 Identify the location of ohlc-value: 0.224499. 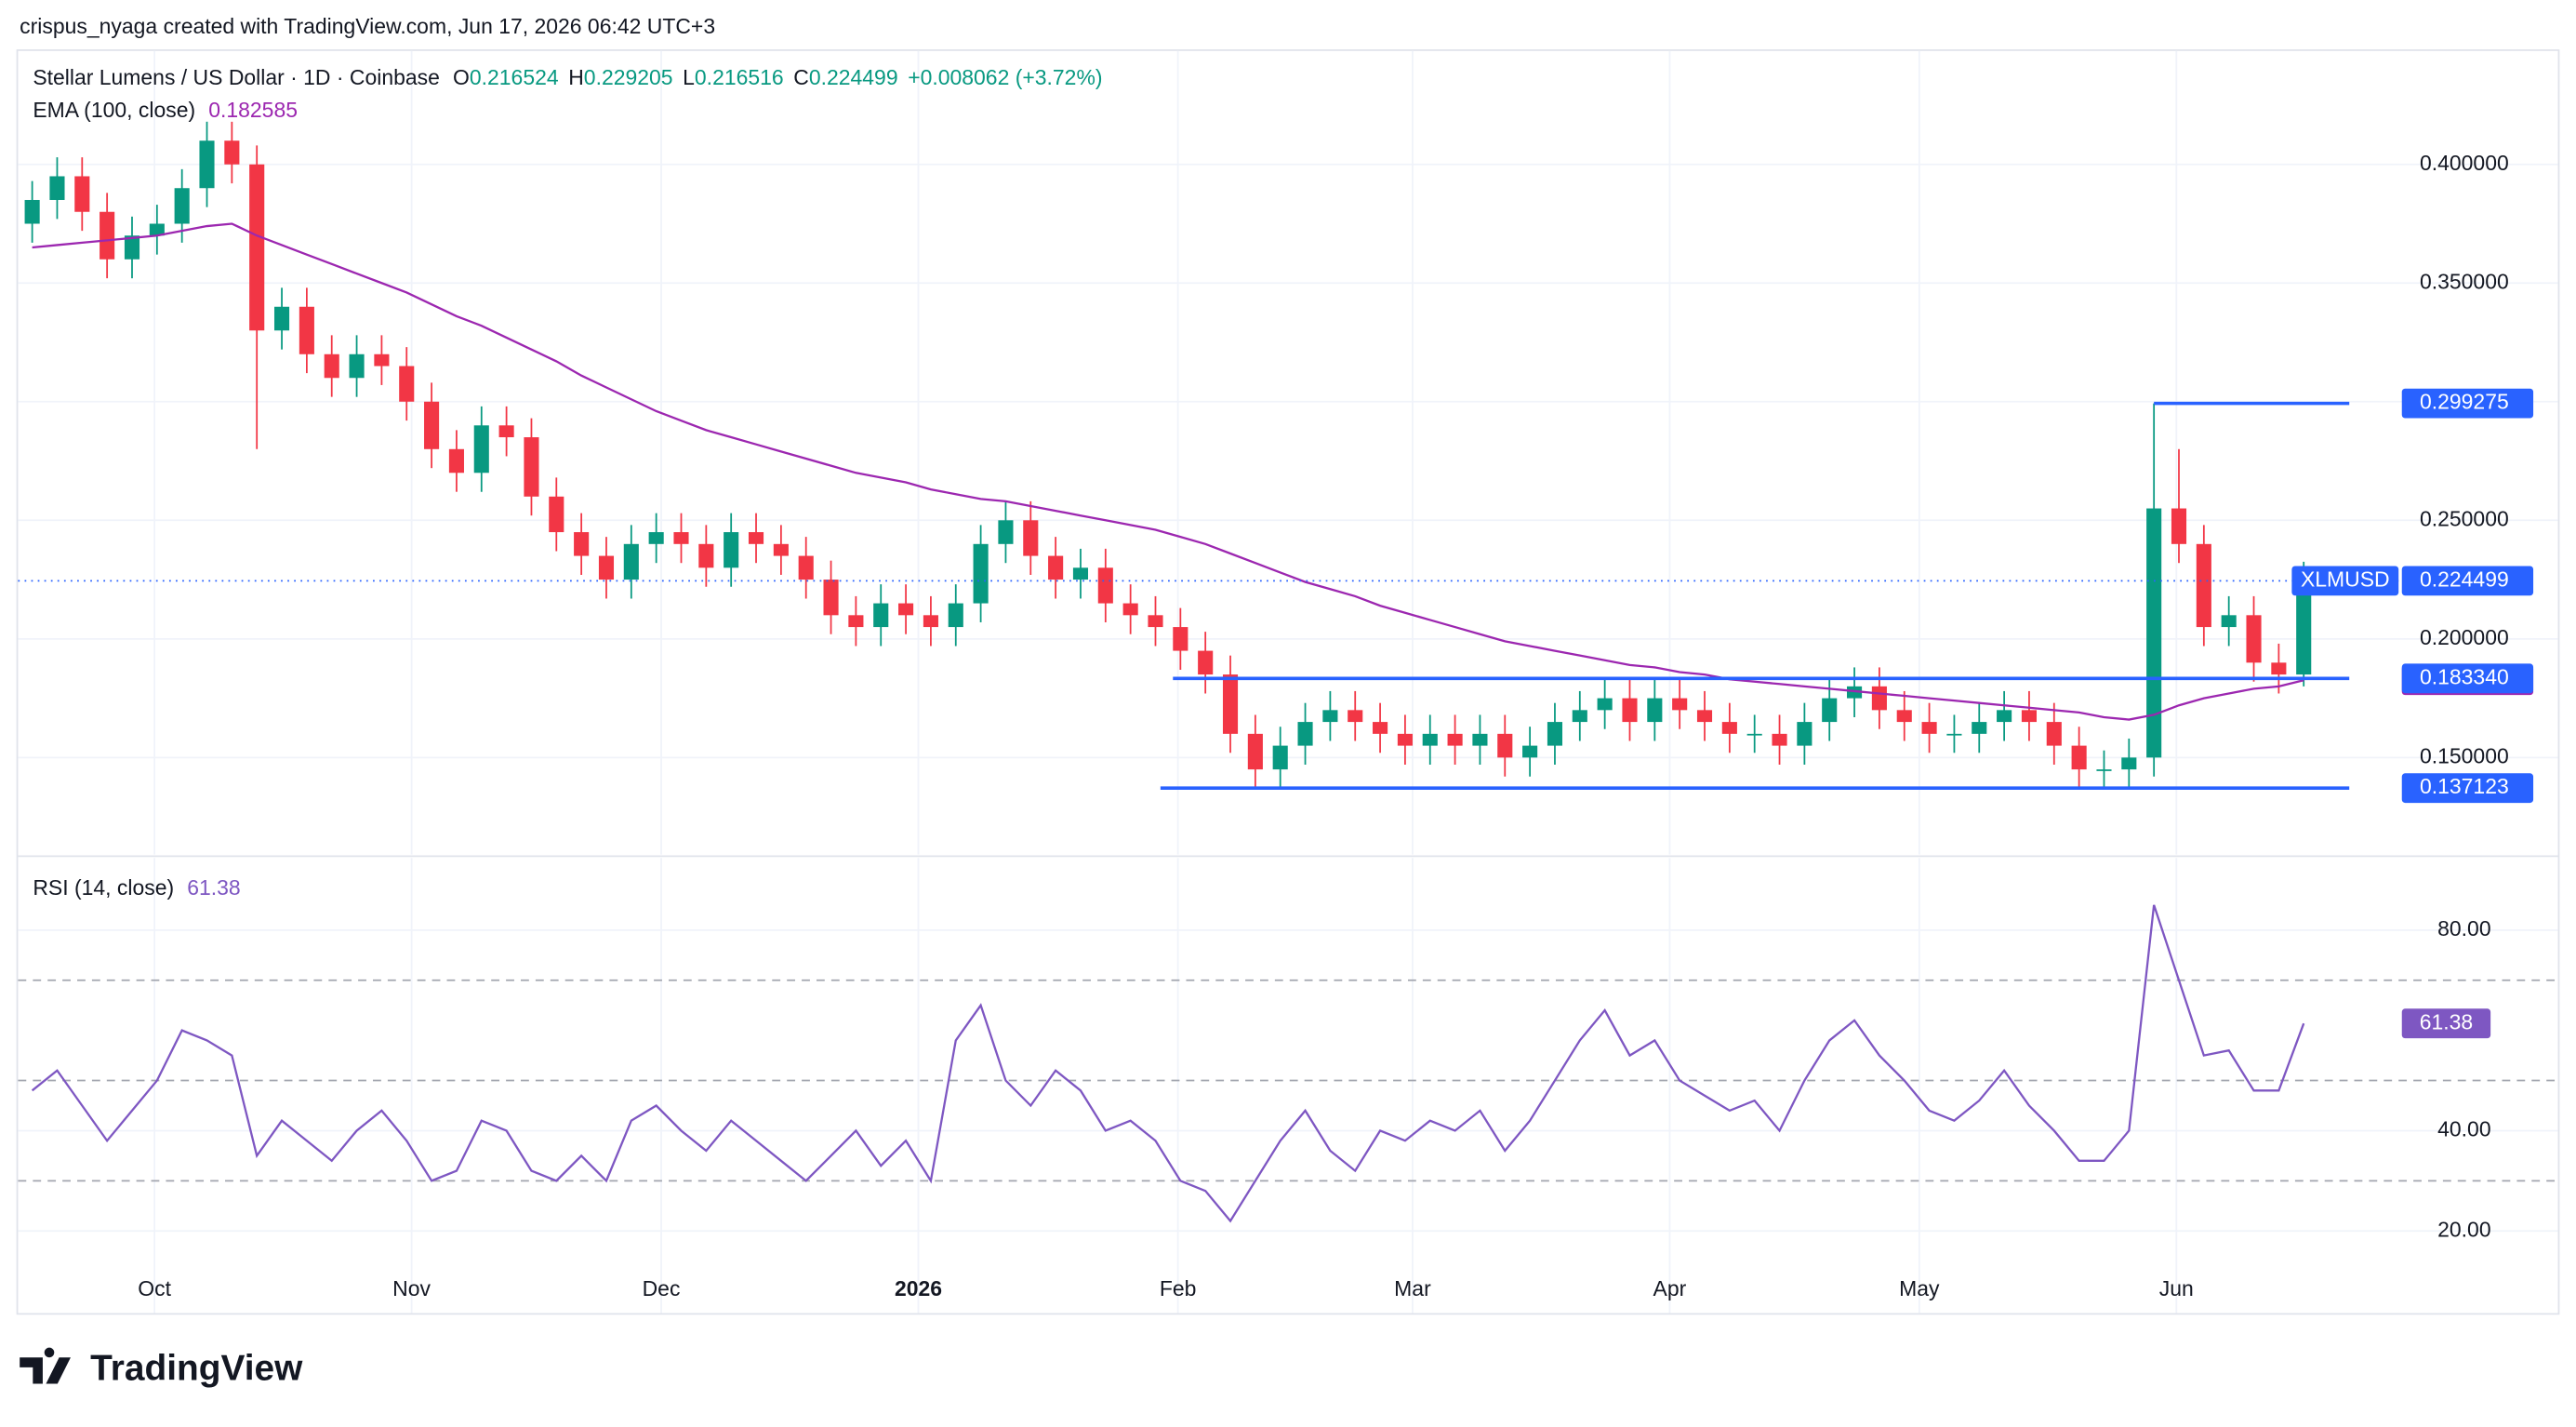
(853, 77).